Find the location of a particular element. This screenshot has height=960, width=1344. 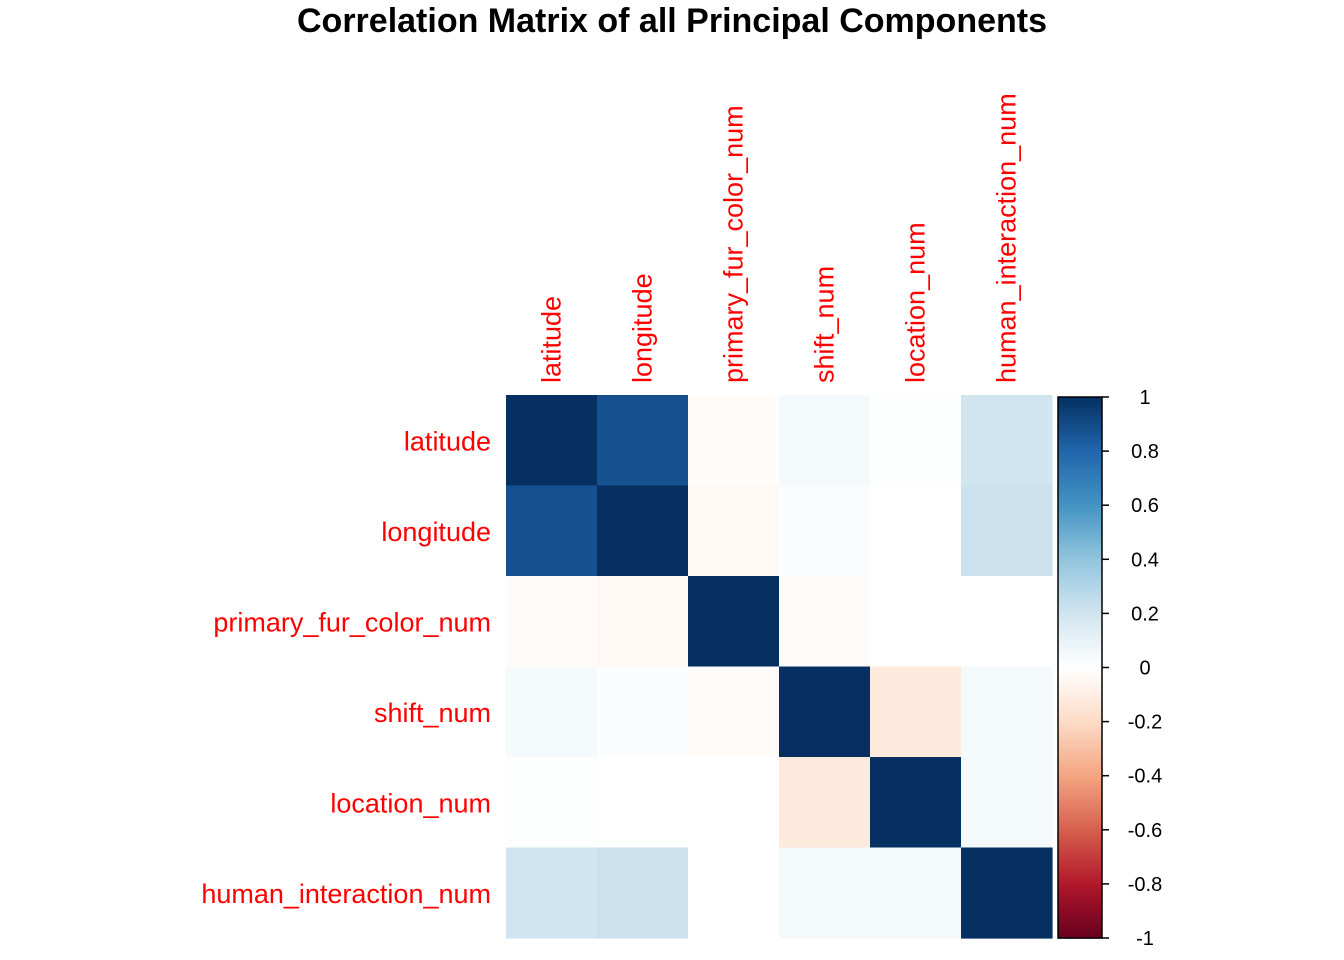

colorbar-tick-label: -0.8 is located at coordinates (1145, 885).